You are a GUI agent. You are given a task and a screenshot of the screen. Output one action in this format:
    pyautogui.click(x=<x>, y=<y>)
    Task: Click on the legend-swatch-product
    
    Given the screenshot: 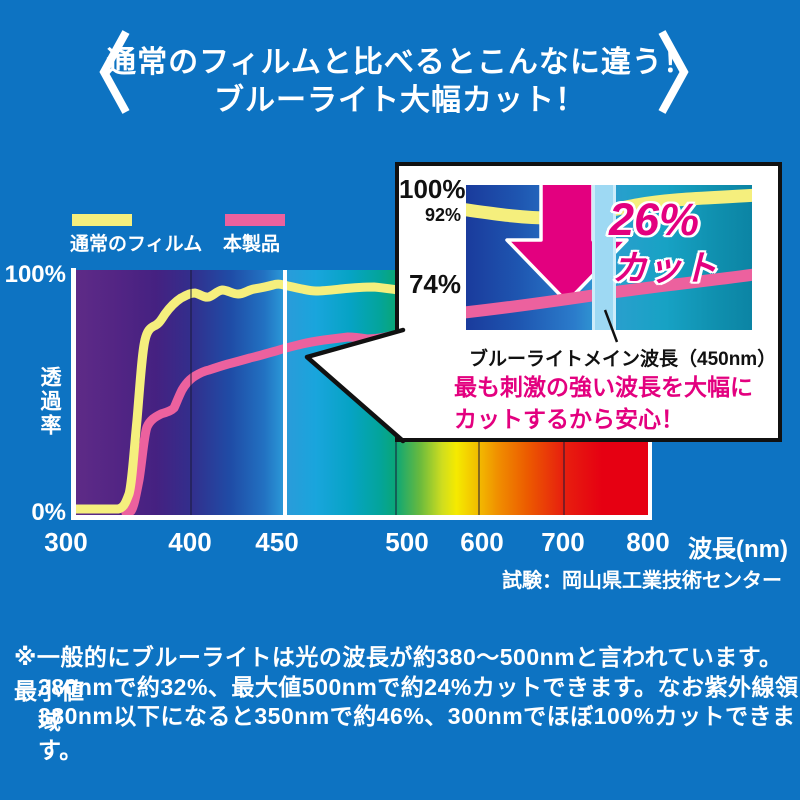 What is the action you would take?
    pyautogui.click(x=255, y=220)
    